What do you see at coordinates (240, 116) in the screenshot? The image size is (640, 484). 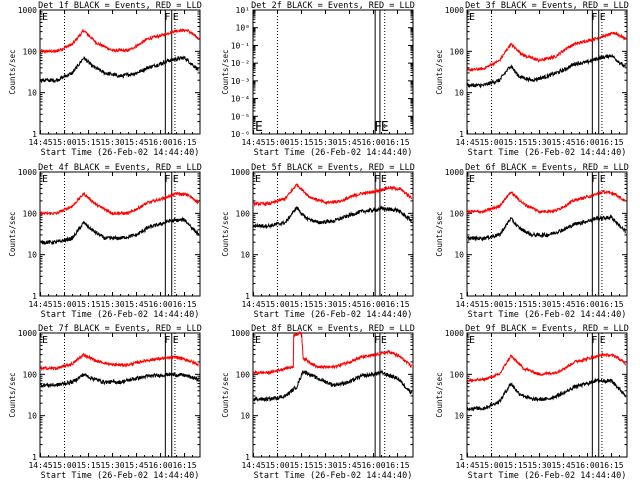 I see `y-tick-label: 10⁻⁵` at bounding box center [240, 116].